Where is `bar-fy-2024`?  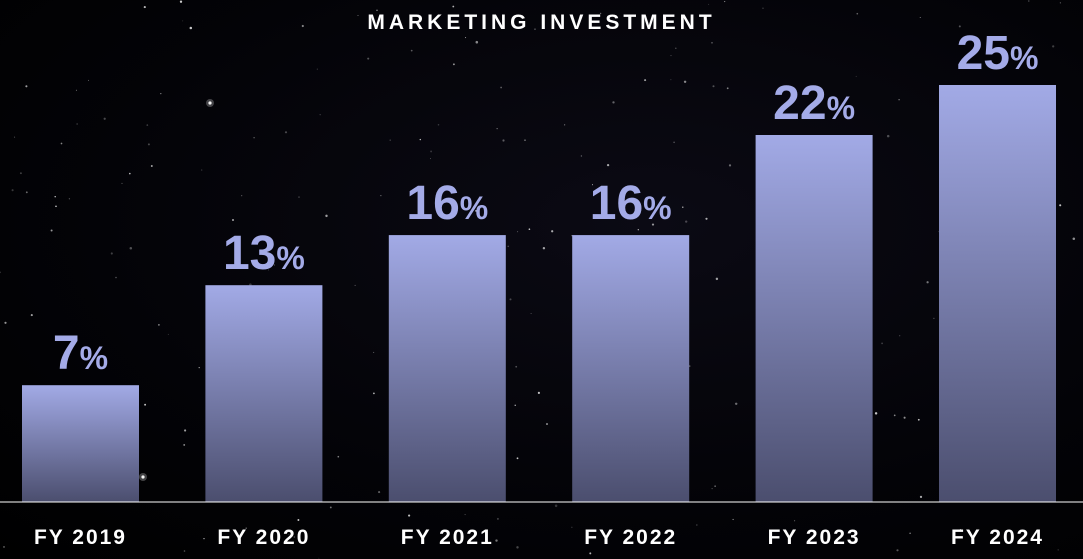 bar-fy-2024 is located at coordinates (997, 293).